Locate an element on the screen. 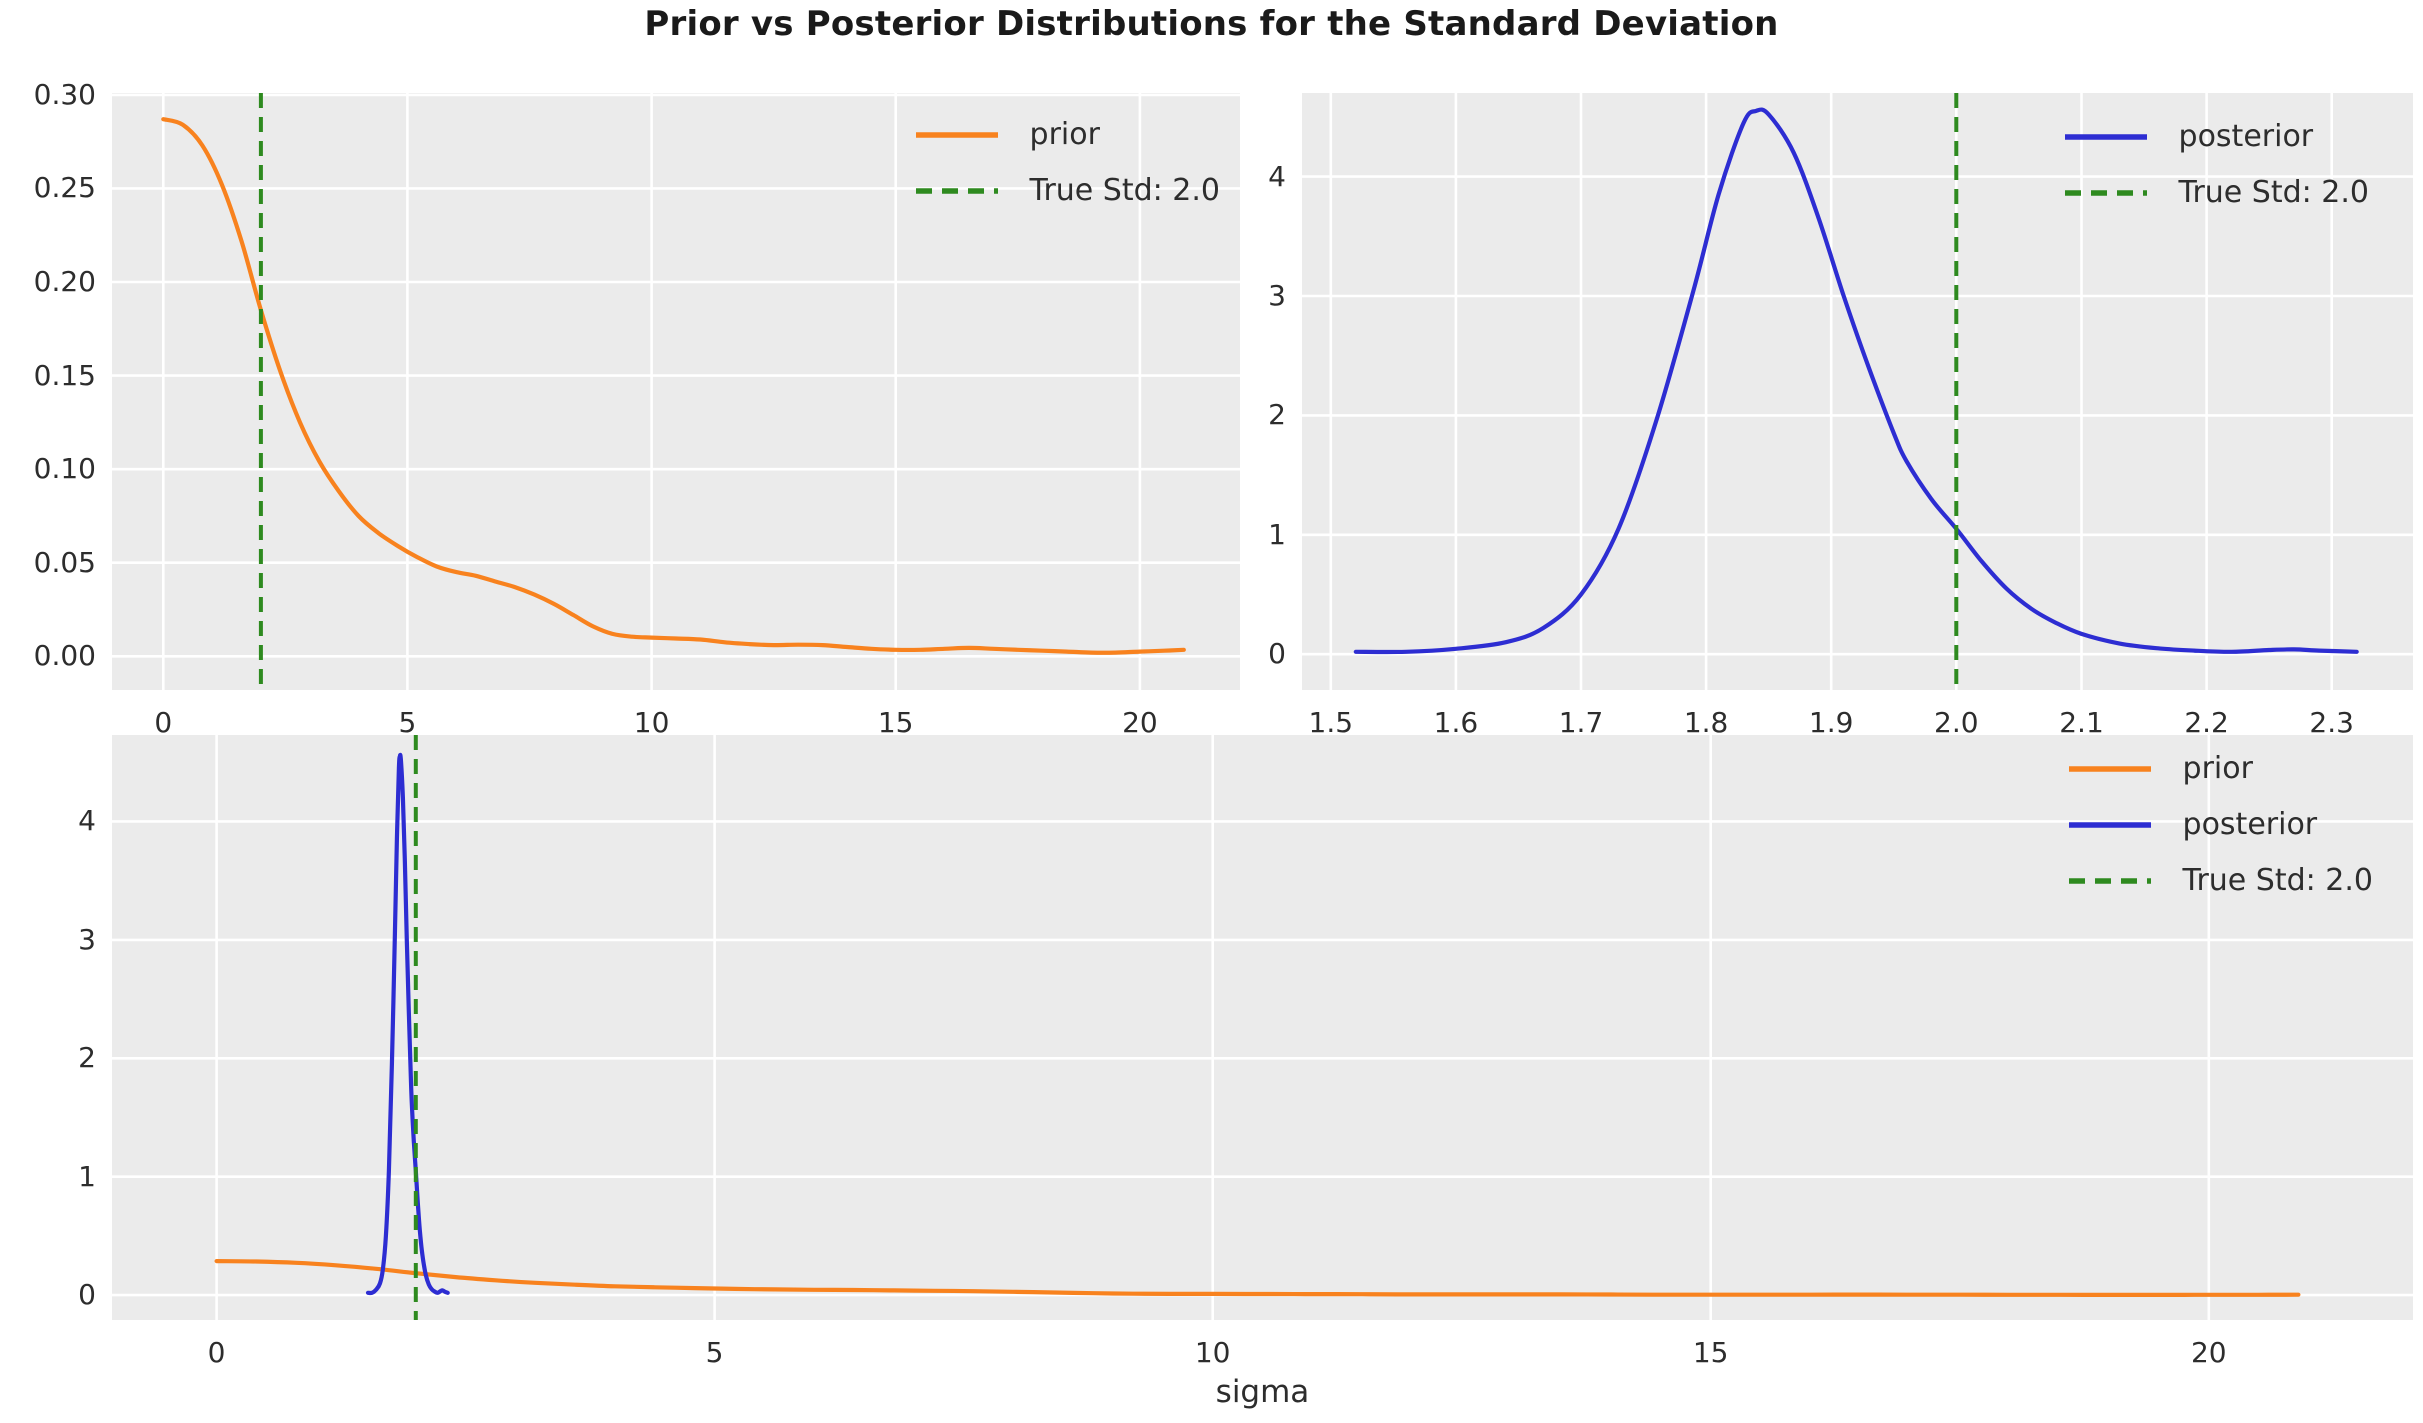  y-tick-label: 0.30 is located at coordinates (64, 94).